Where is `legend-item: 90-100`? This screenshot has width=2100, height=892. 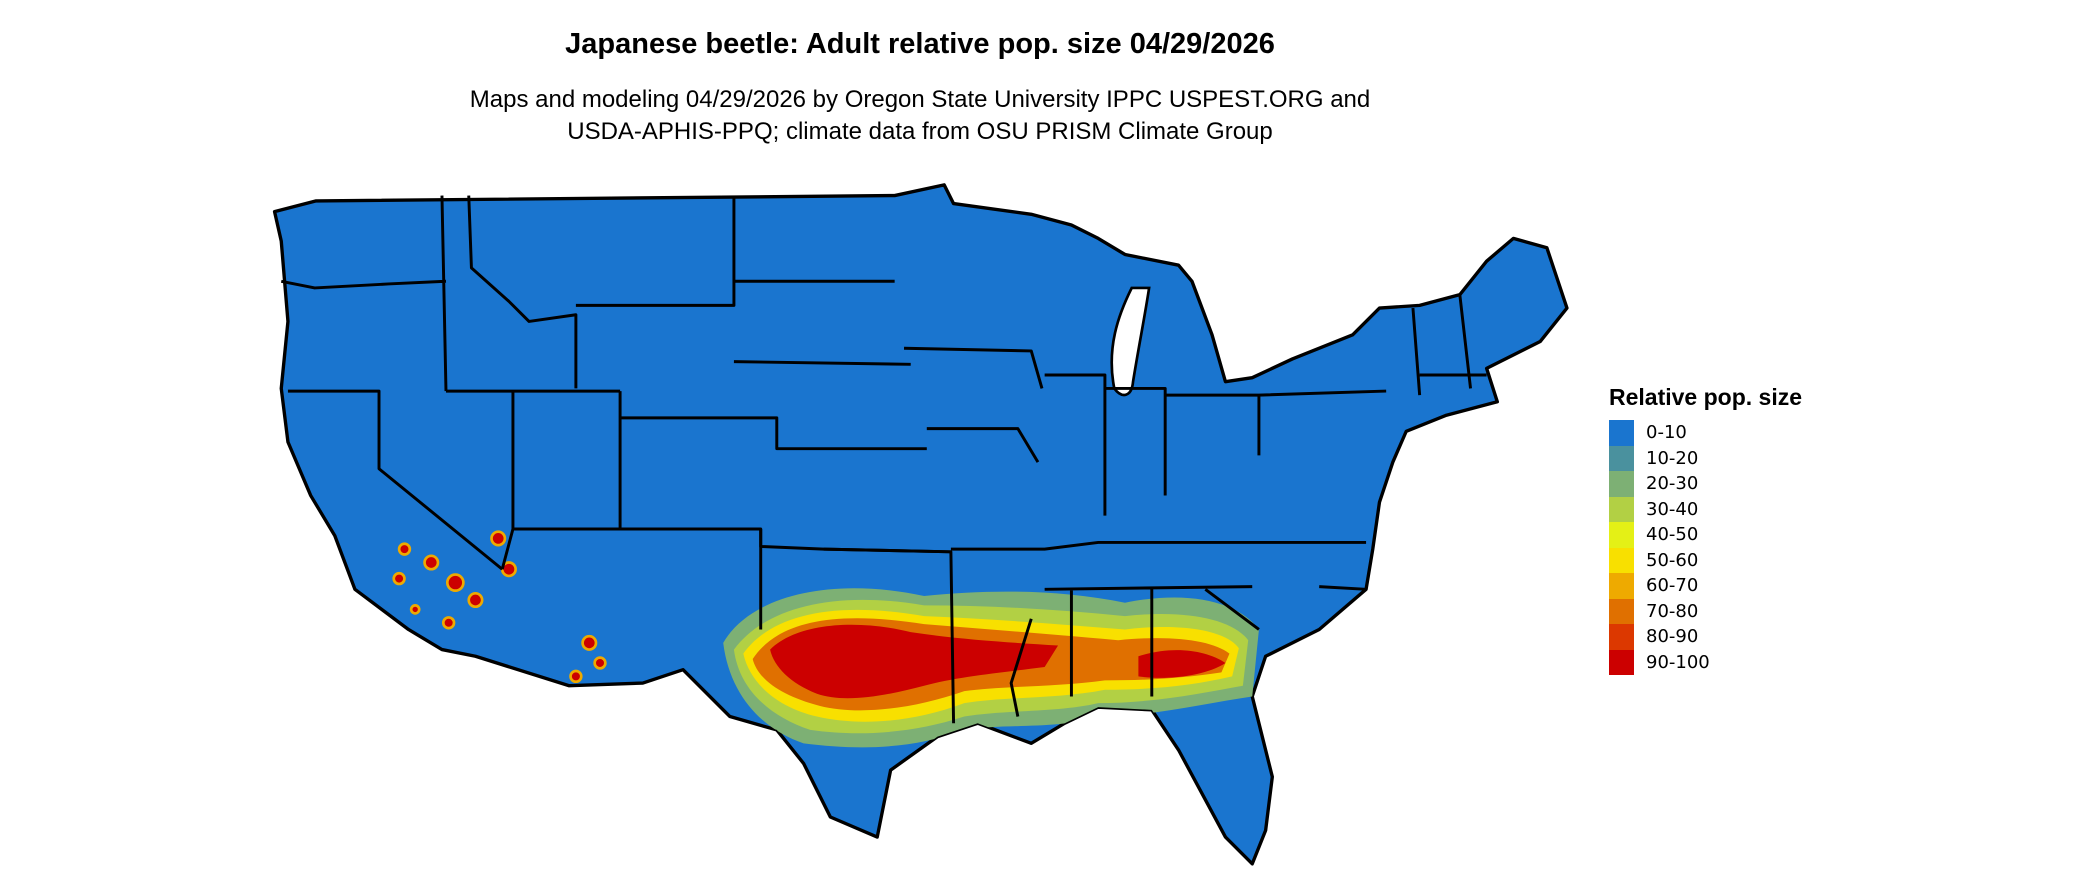 legend-item: 90-100 is located at coordinates (1705, 662).